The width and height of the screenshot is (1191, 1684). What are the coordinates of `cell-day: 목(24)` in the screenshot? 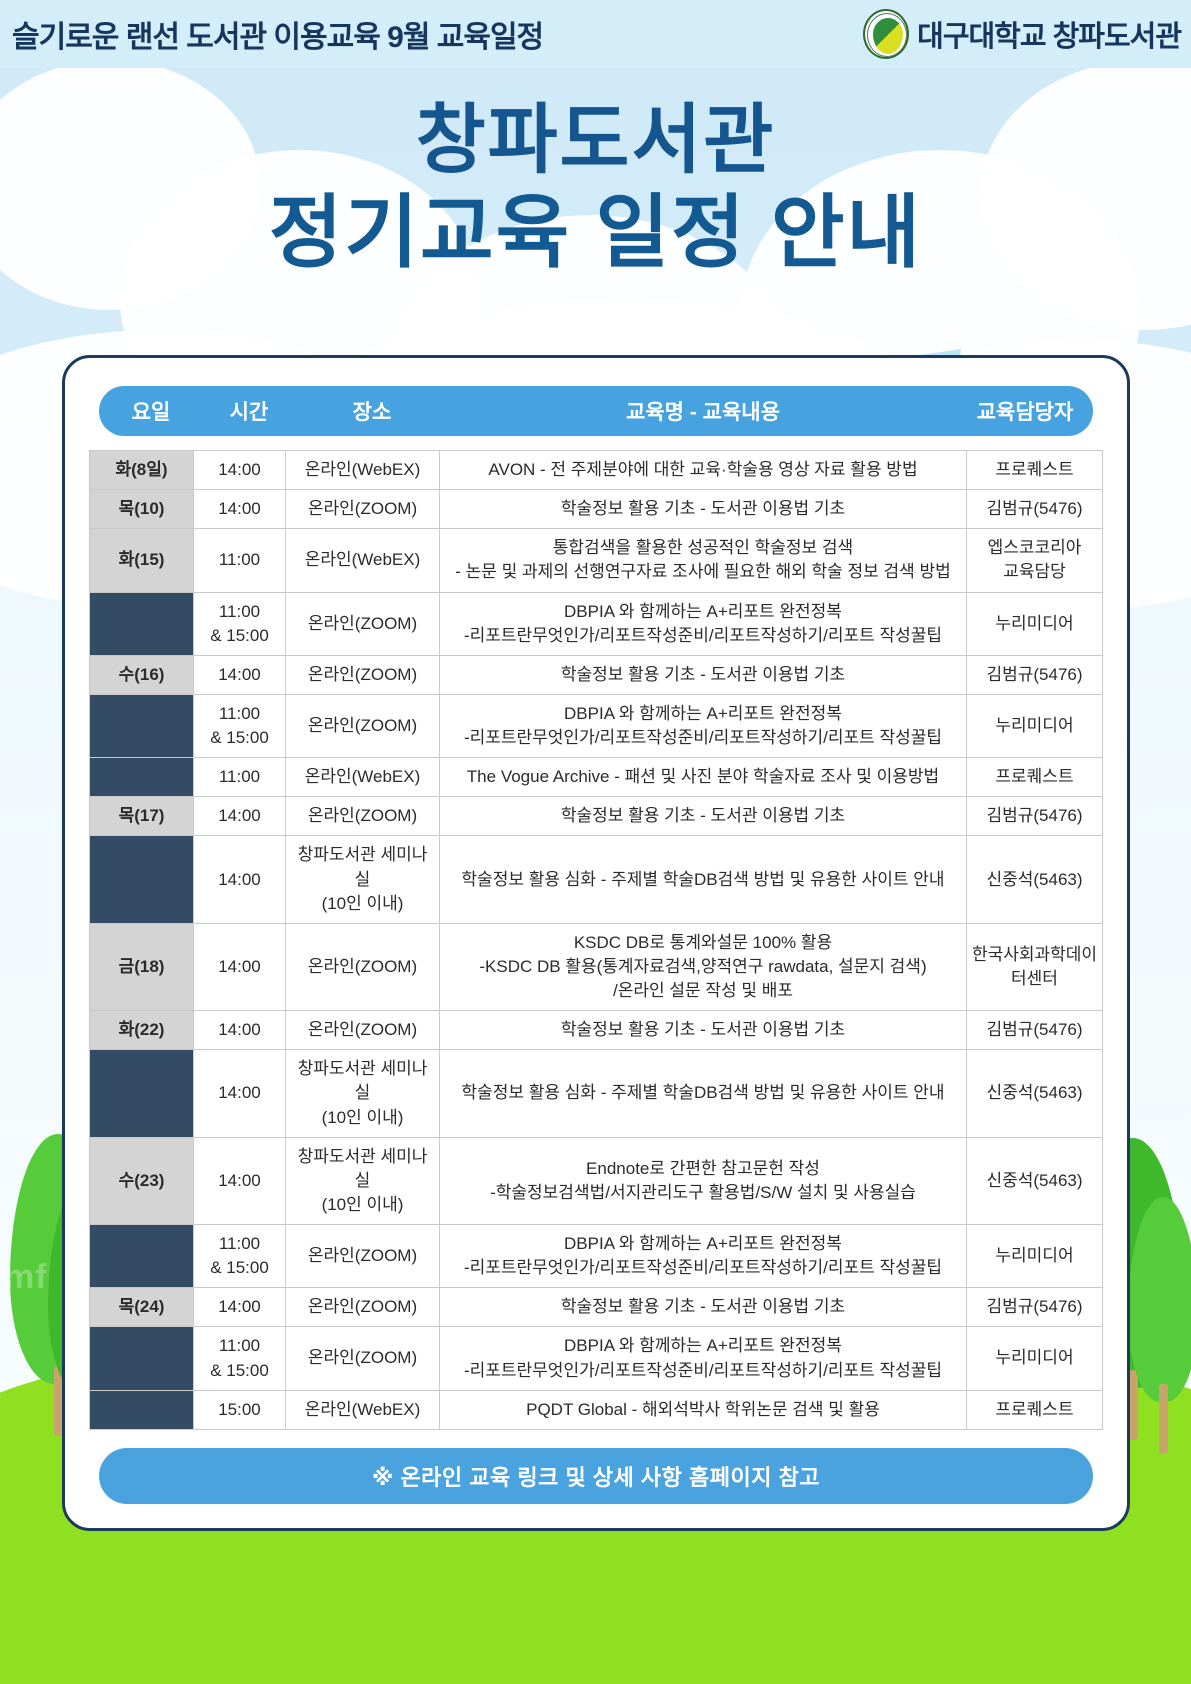 It's located at (141, 1307).